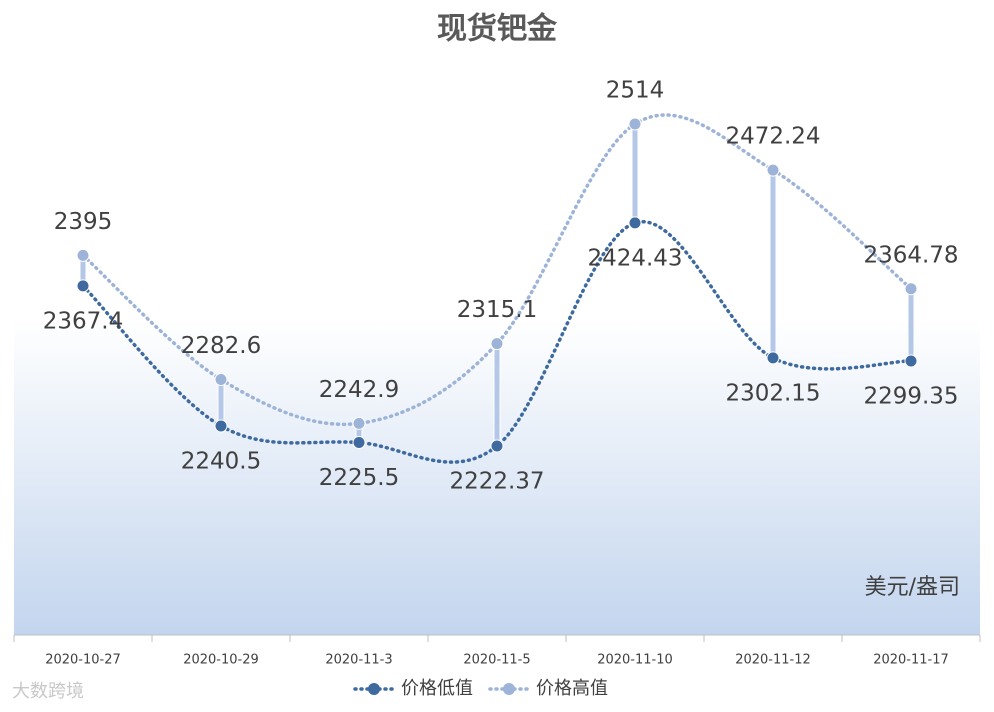 The image size is (994, 712). What do you see at coordinates (496, 660) in the screenshot?
I see `x-tick-label: 2020-11-5` at bounding box center [496, 660].